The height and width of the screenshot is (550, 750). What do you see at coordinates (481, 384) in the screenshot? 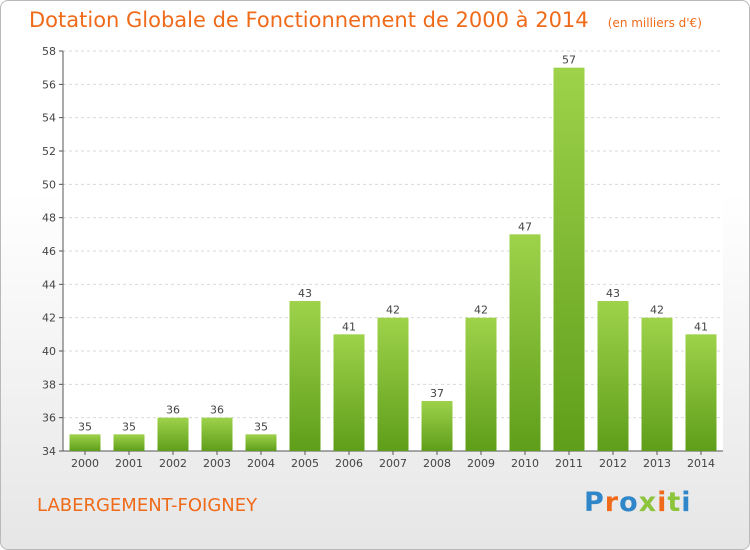
I see `bar-2009` at bounding box center [481, 384].